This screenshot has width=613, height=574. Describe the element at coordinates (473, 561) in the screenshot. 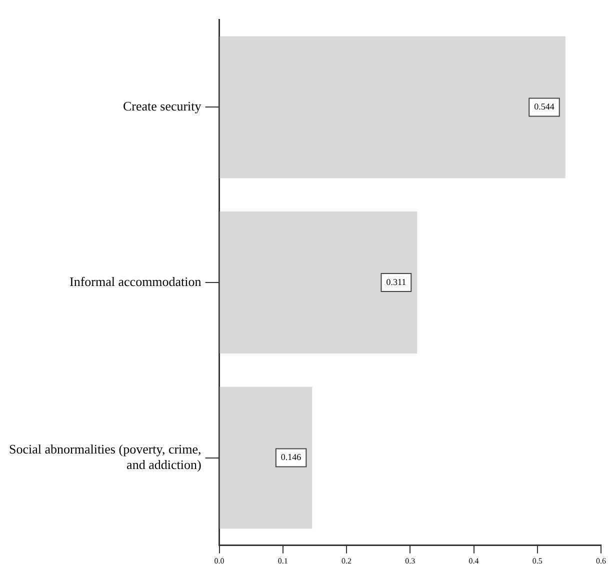

I see `x-tick-label: 0.4` at that location.